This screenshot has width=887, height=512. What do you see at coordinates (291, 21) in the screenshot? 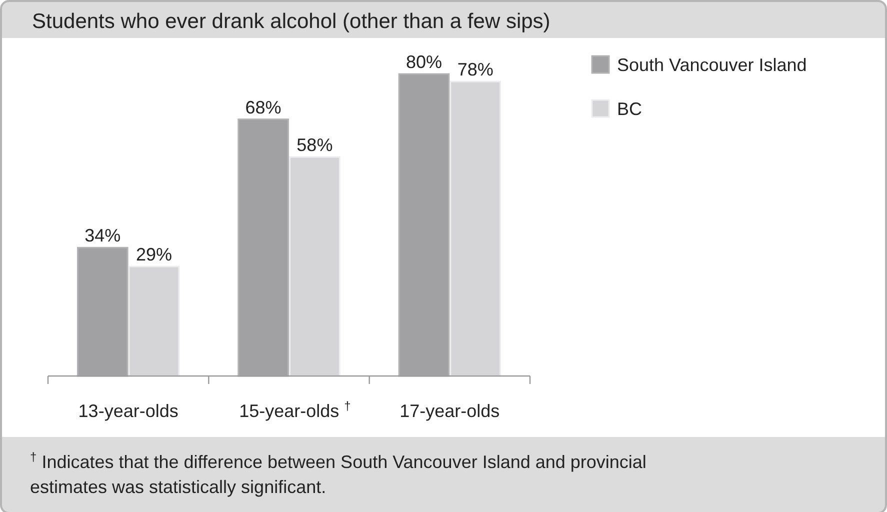
I see `chart-title: Students who ever drank alcohol (other than a few sips)` at bounding box center [291, 21].